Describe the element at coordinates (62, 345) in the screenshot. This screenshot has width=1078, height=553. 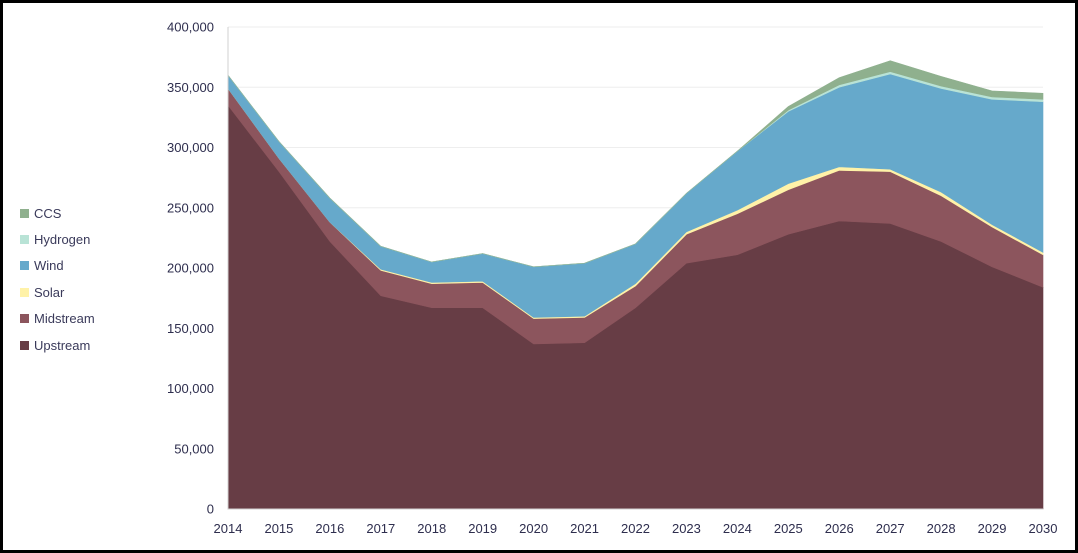
I see `legend-label: Upstream` at that location.